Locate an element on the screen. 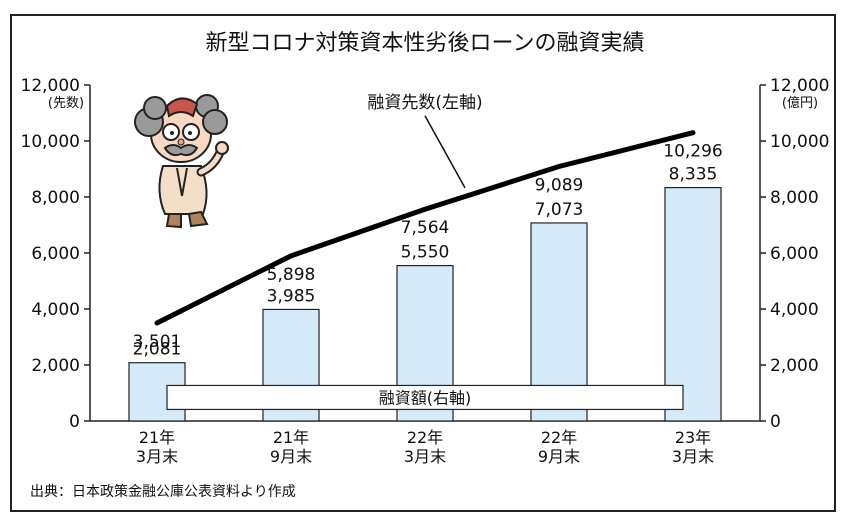 The image size is (850, 530). bar is located at coordinates (693, 304).